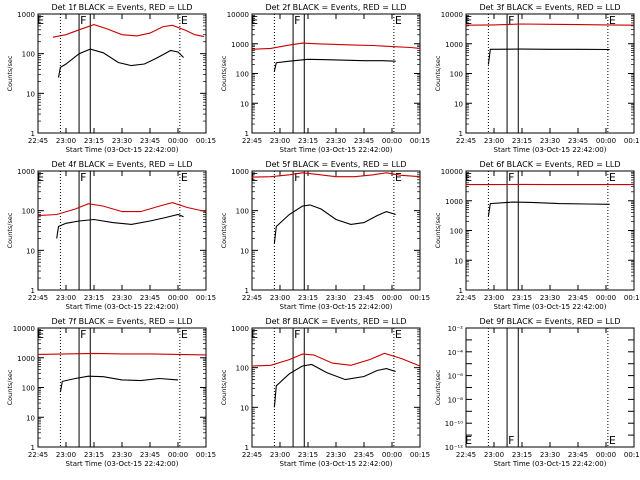 This screenshot has width=640, height=480. Describe the element at coordinates (178, 455) in the screenshot. I see `plot-7-xtick-label: 00:00` at that location.